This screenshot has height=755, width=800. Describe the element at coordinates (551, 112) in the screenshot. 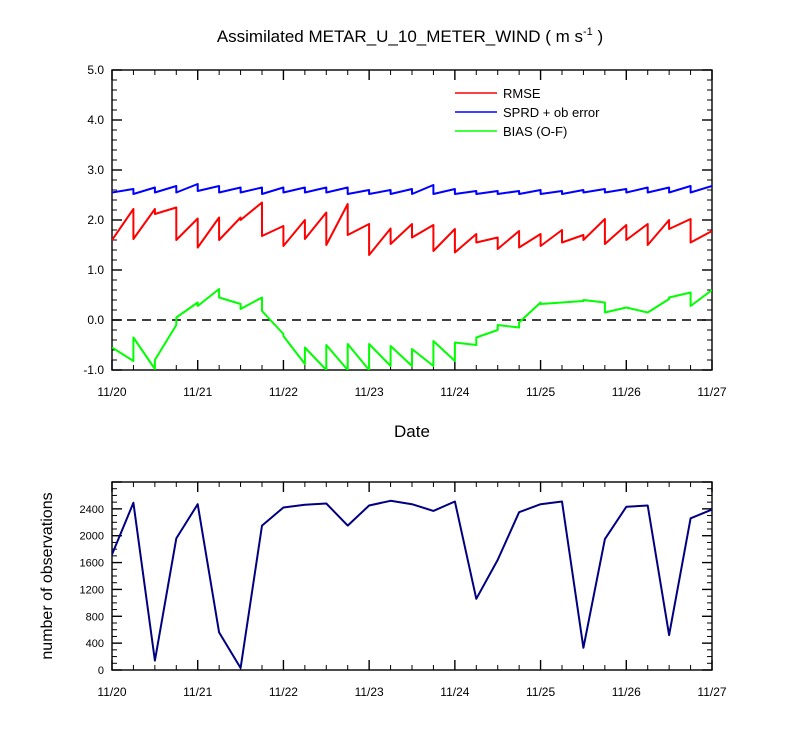

I see `legend-label-sprd: SPRD + ob error` at that location.